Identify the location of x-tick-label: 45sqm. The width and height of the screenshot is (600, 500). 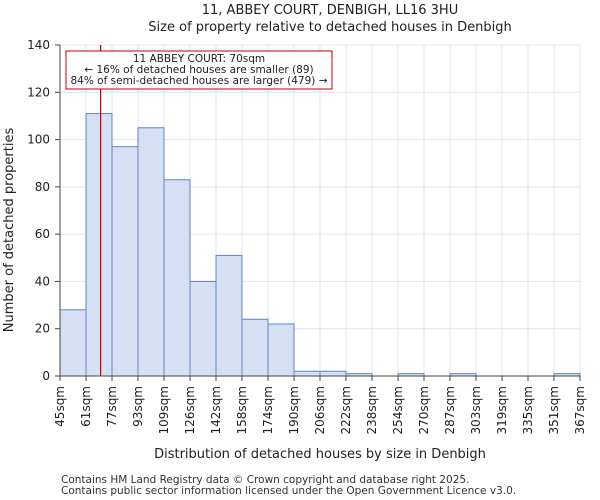
(60, 406).